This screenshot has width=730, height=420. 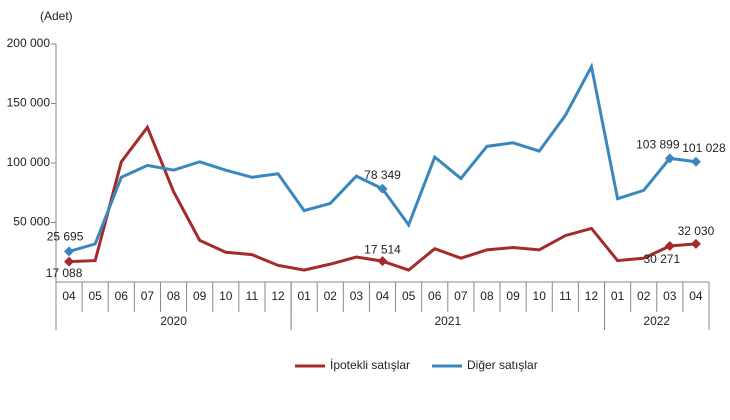 What do you see at coordinates (31, 222) in the screenshot?
I see `y-tick-label: 50 000` at bounding box center [31, 222].